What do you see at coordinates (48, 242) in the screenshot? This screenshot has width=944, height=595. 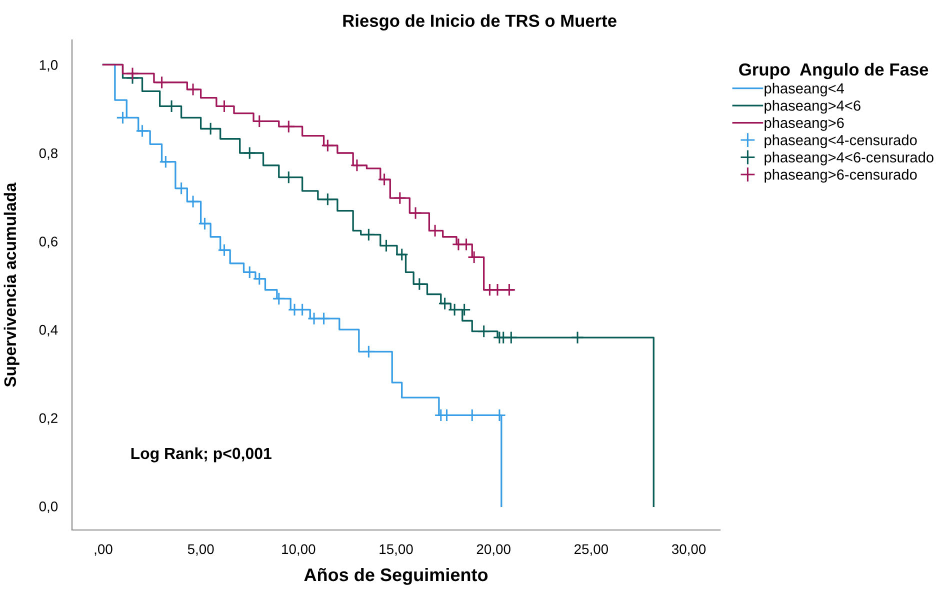 I see `y-tick-label: 0,6` at bounding box center [48, 242].